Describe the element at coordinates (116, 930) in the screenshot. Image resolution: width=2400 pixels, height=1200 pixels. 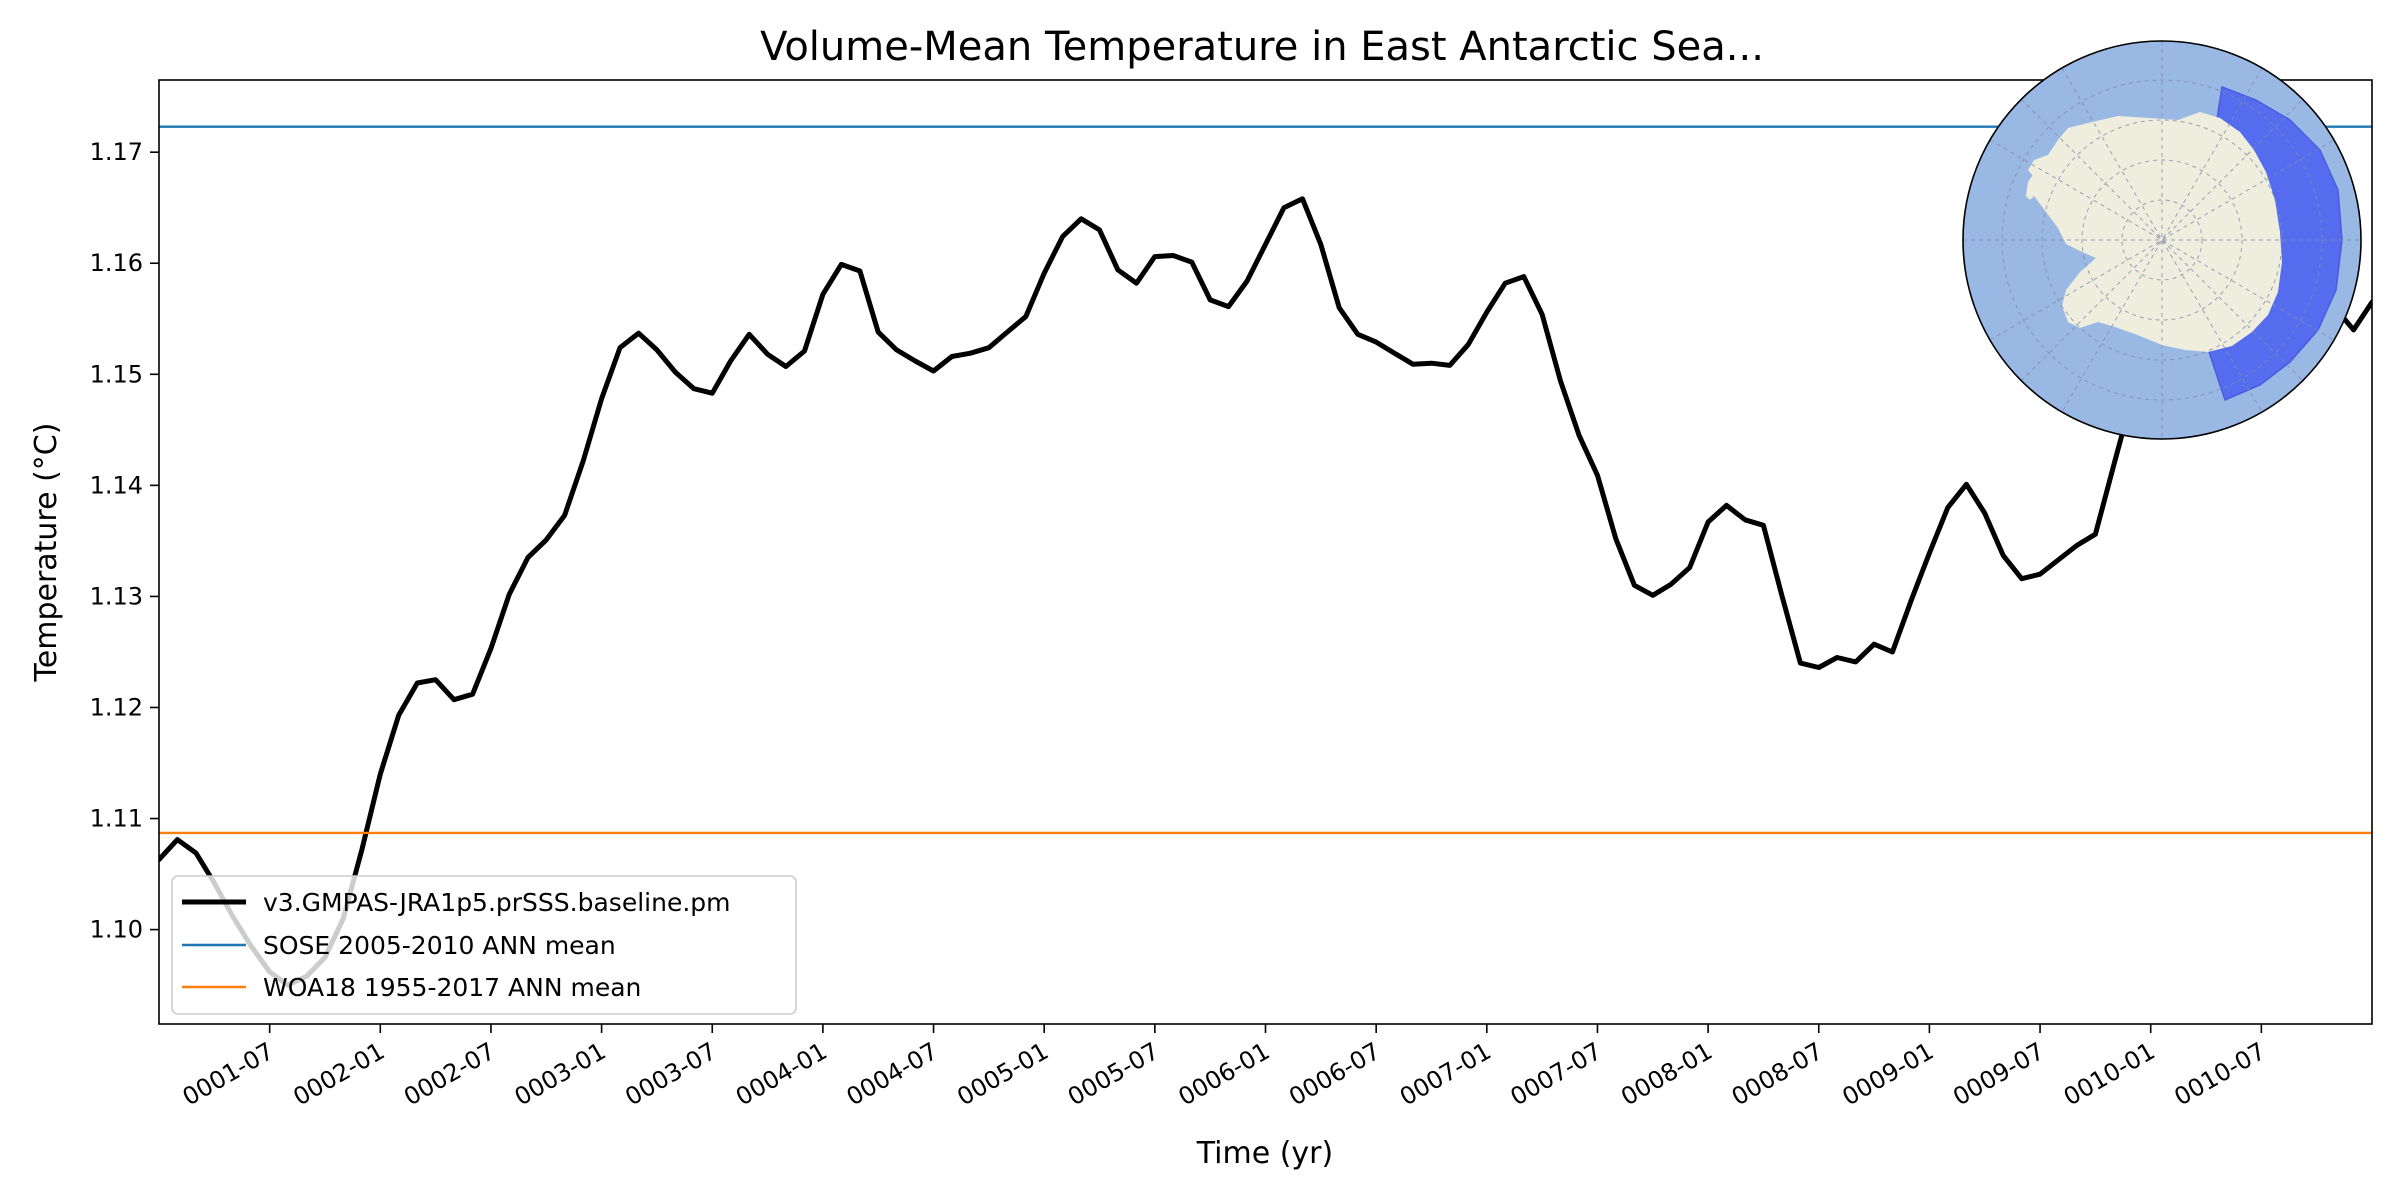
I see `y-tick-label: 1.10` at that location.